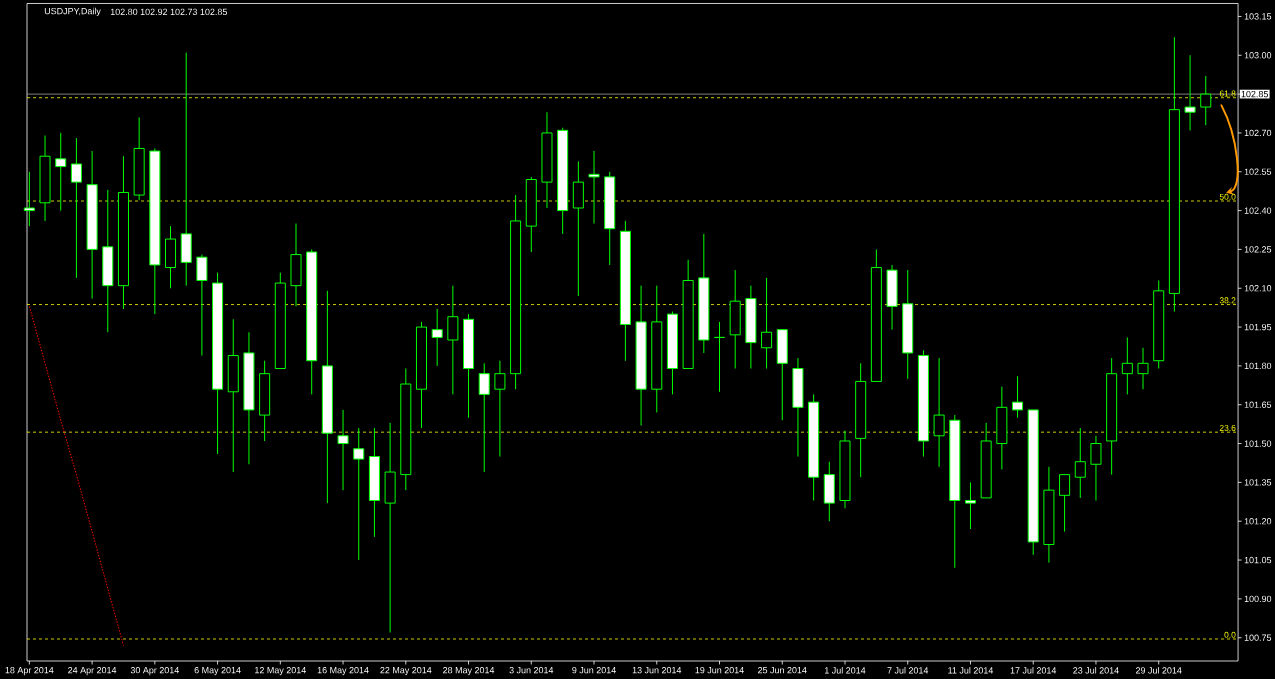 The image size is (1275, 679). Describe the element at coordinates (1230, 634) in the screenshot. I see `annotation: 0.0` at that location.